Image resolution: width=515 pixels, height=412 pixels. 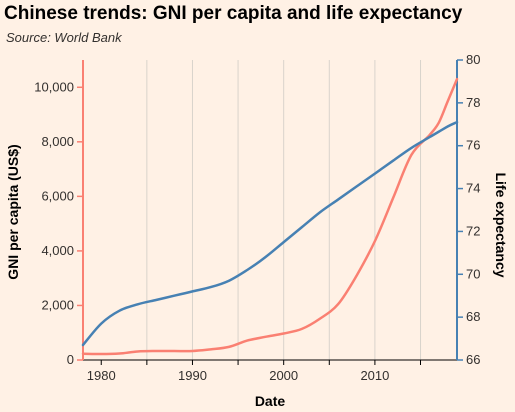 I want to click on x-tick-label-2010: 2010, so click(x=374, y=375).